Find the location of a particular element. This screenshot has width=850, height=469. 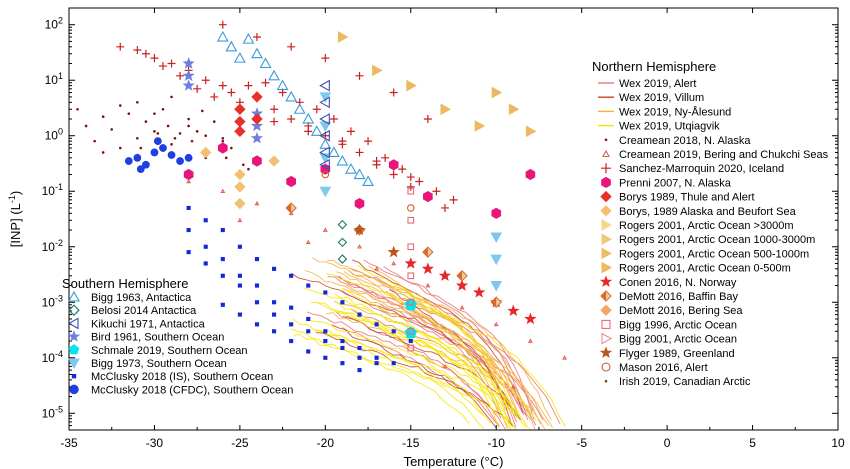

curve-wex-2019-alert is located at coordinates (421, 377).